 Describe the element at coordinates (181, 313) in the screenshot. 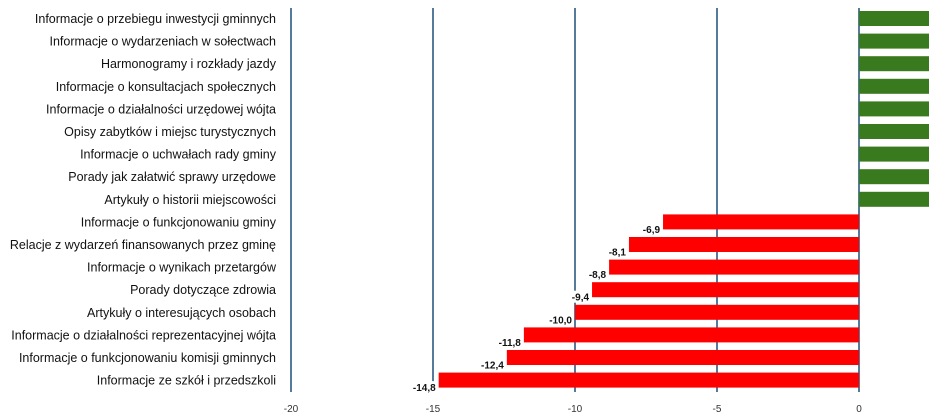

I see `category-label: Artykuły o interesujących osobach` at that location.